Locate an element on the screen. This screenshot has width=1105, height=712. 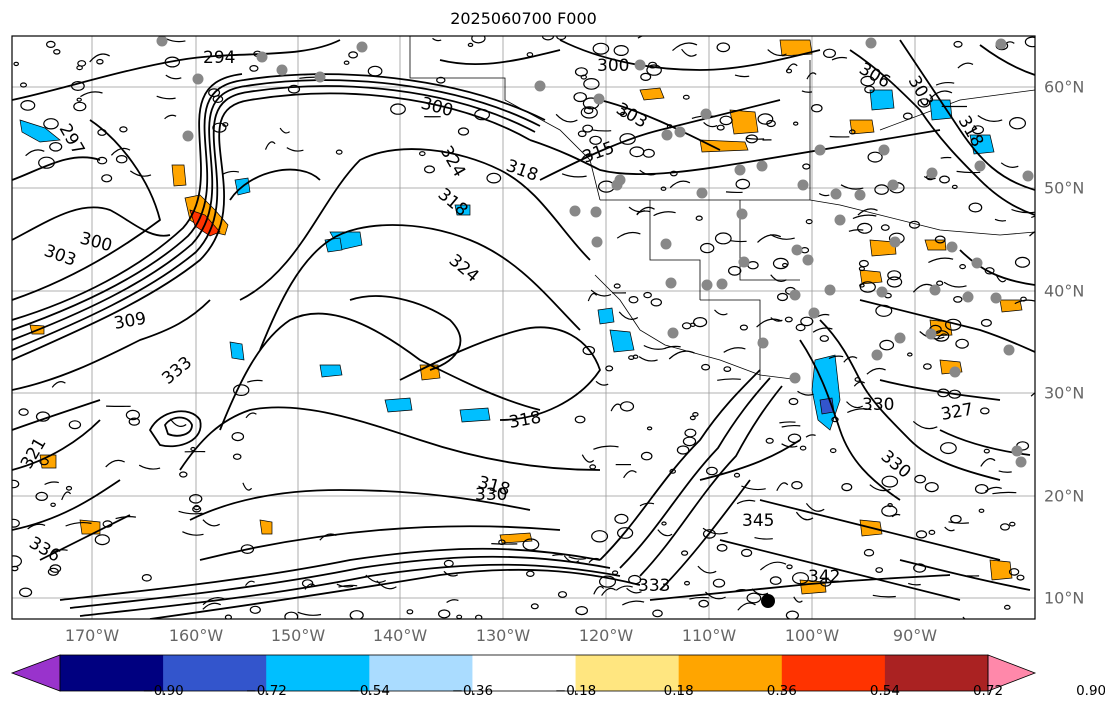
contour-label: 294 is located at coordinates (219, 58).